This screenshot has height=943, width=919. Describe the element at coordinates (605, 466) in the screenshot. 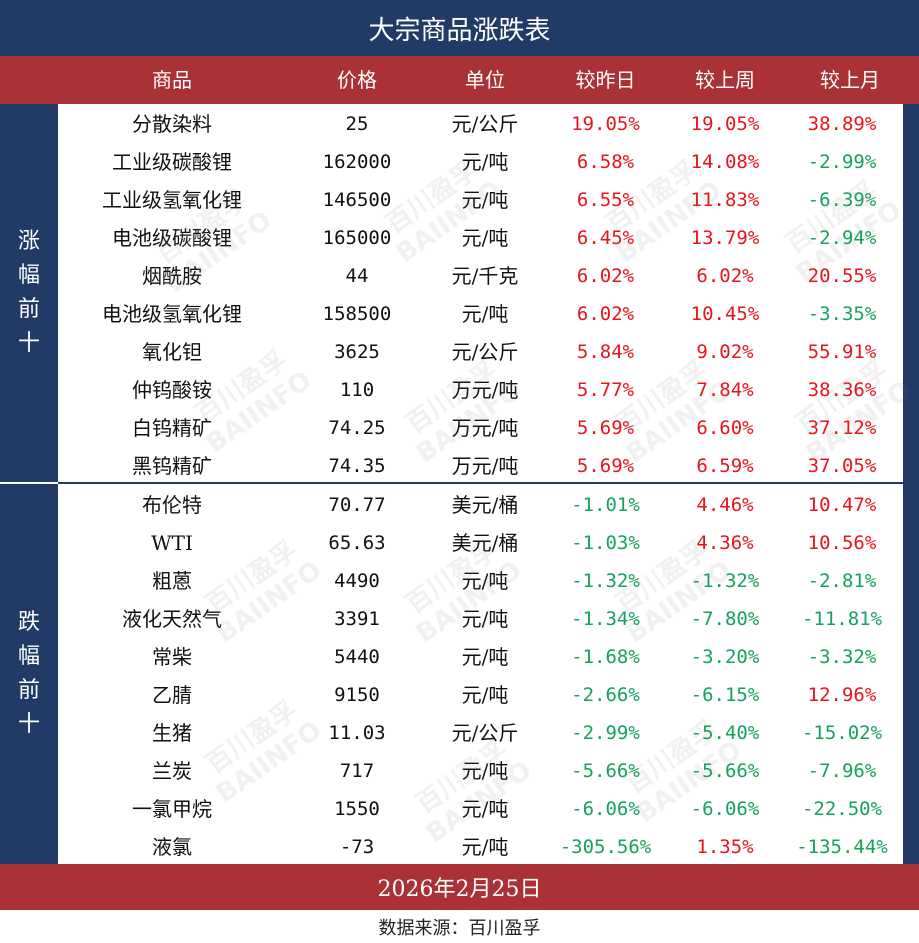

I see `change-vs-yesterday: 5.69%` at that location.